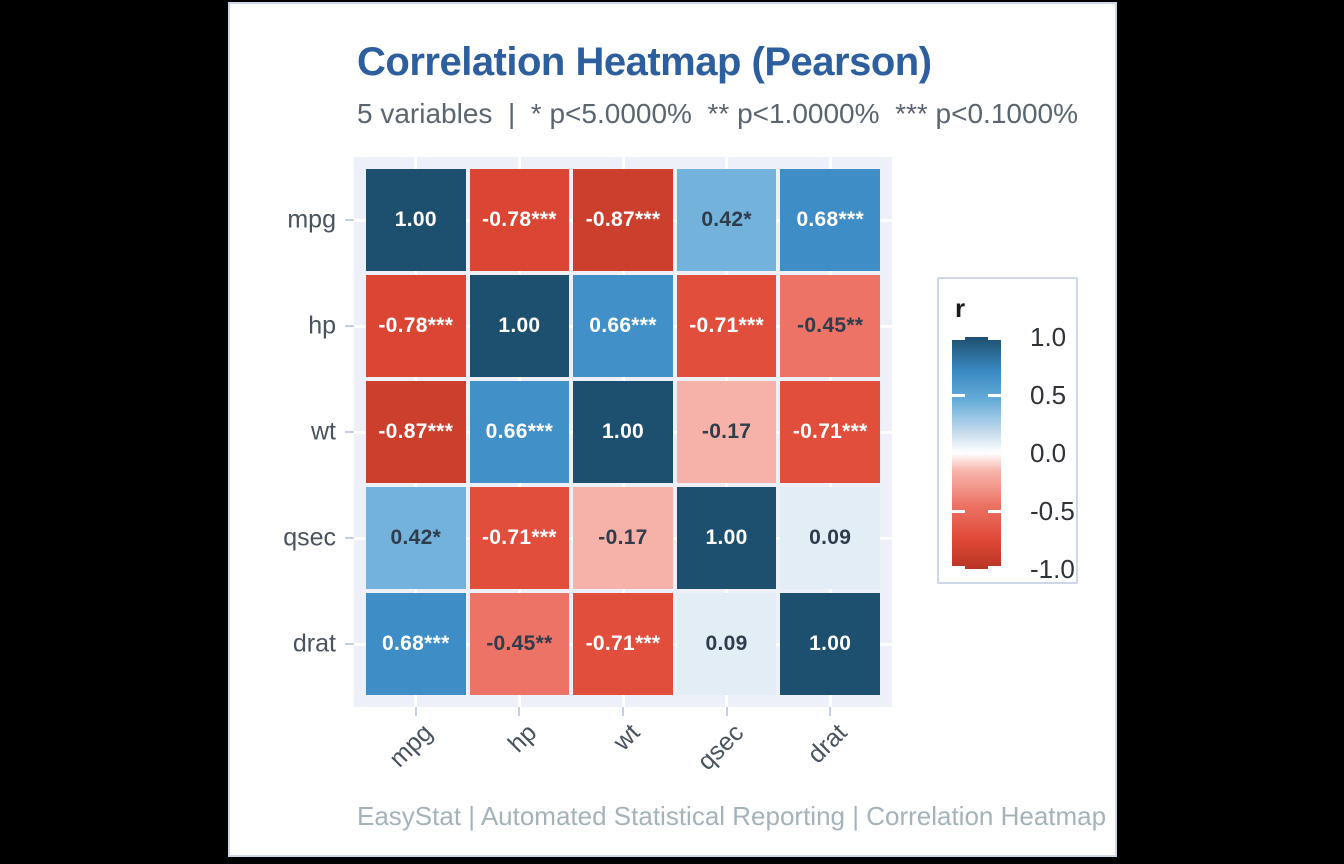  I want to click on heatmap-cell-wt-qsec: -0.17, so click(726, 432).